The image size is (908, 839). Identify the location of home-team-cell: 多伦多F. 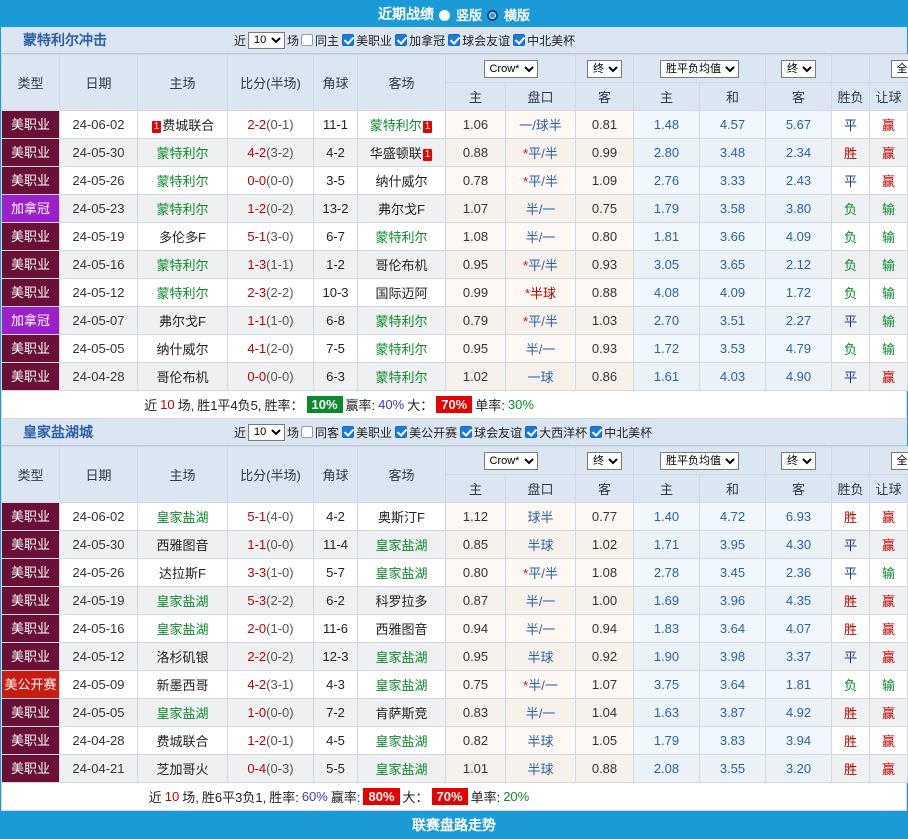
(183, 237).